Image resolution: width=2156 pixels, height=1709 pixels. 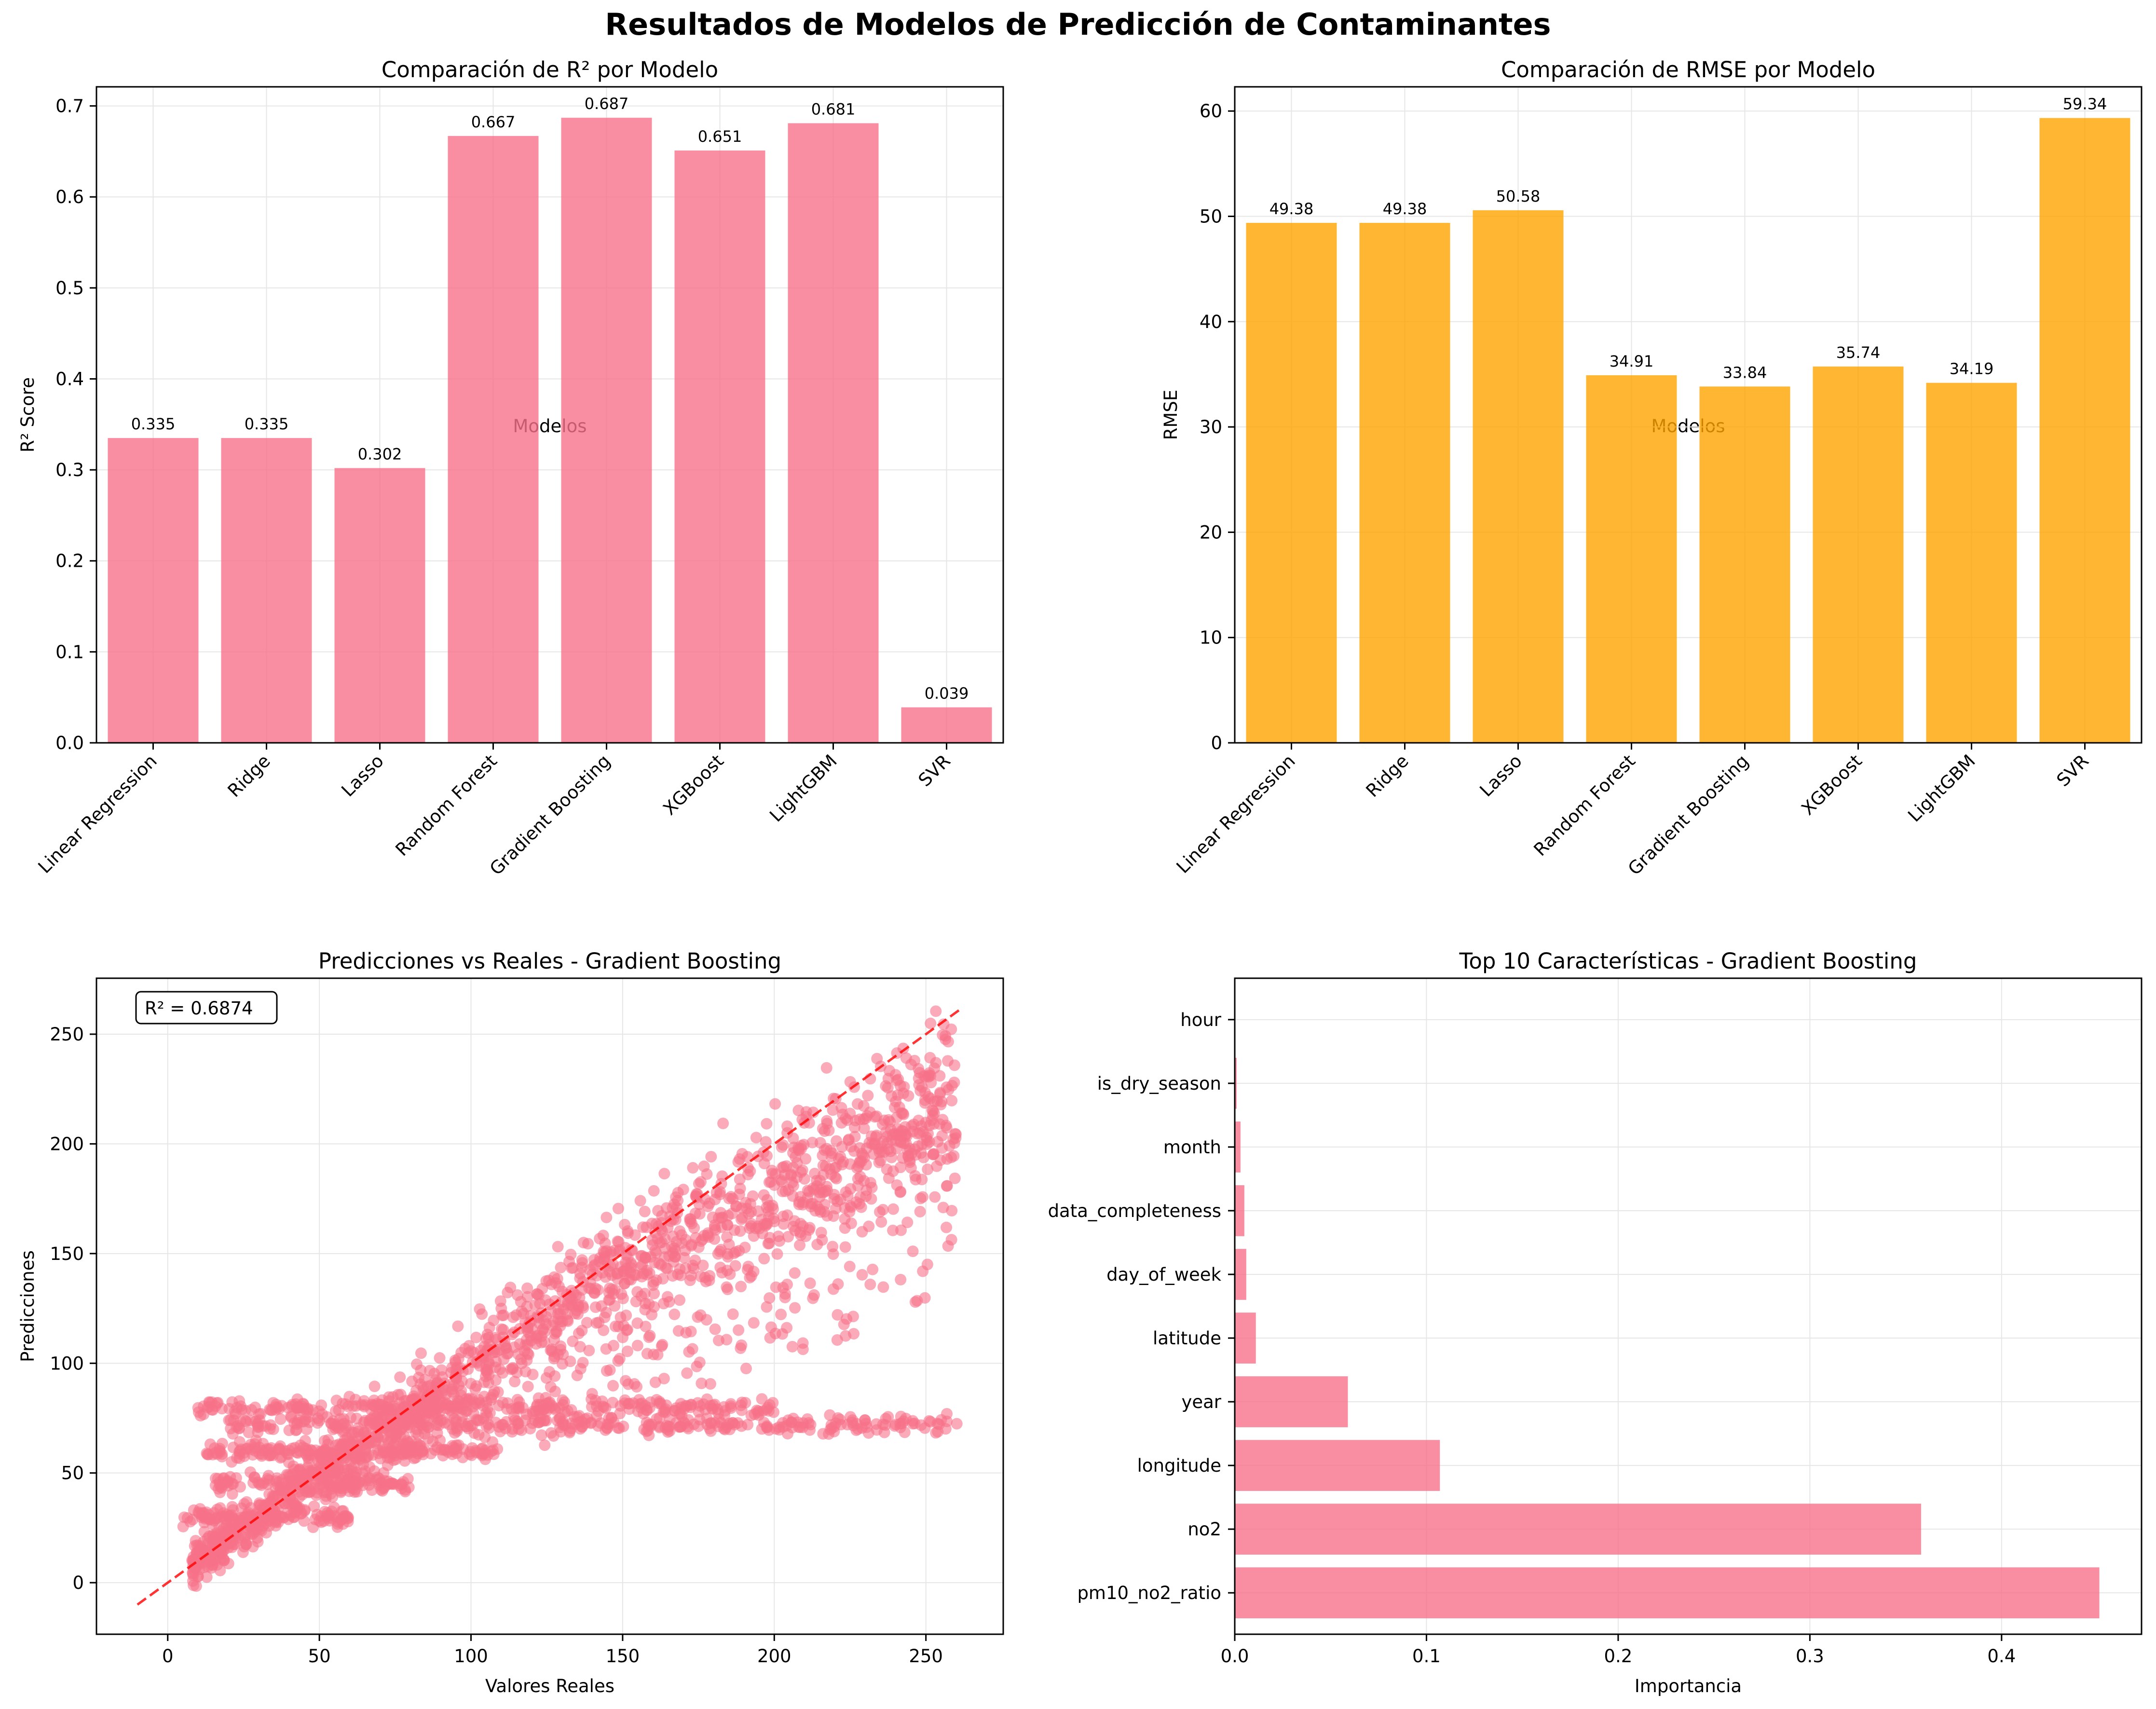 What do you see at coordinates (69, 470) in the screenshot?
I see `y-tick-label: 0.3` at bounding box center [69, 470].